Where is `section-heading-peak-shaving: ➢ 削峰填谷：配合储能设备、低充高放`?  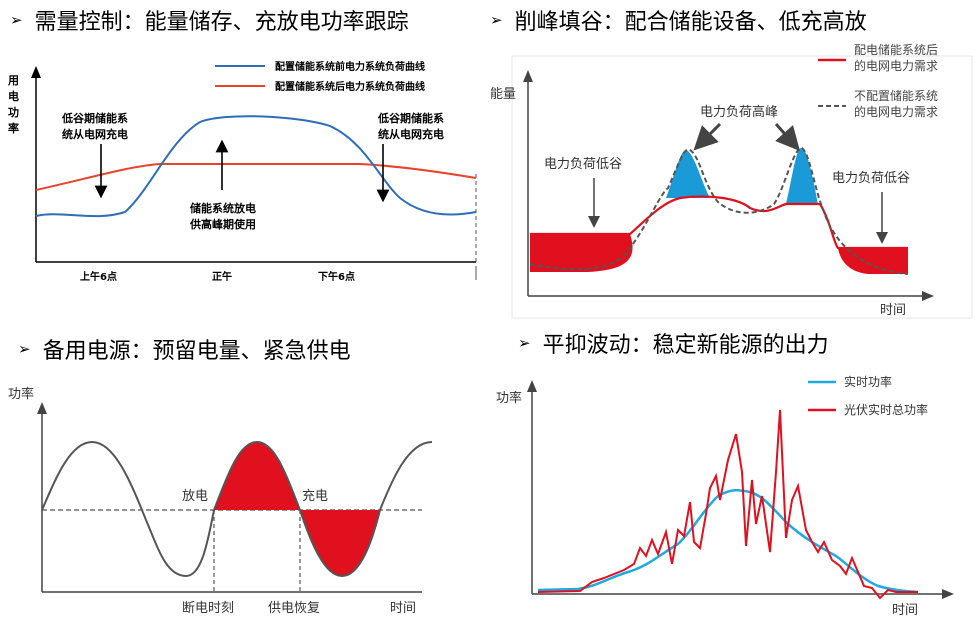 section-heading-peak-shaving: ➢ 削峰填谷：配合储能设备、低充高放 is located at coordinates (678, 20).